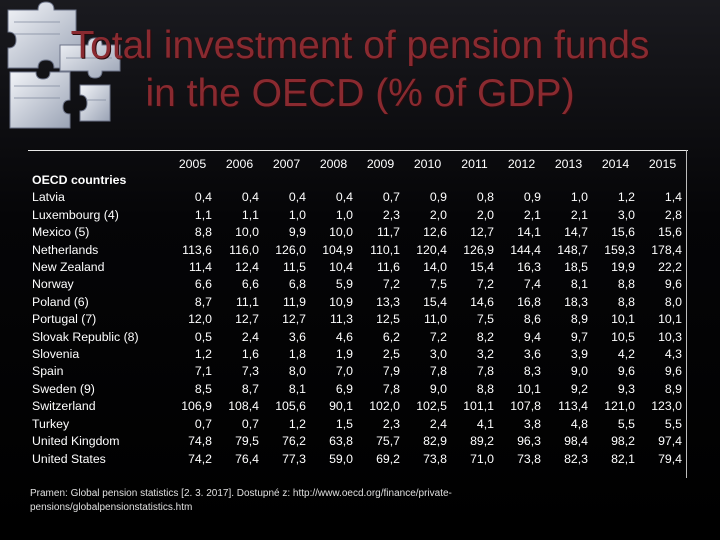 Image resolution: width=720 pixels, height=540 pixels. I want to click on value-cell: 9,4, so click(532, 336).